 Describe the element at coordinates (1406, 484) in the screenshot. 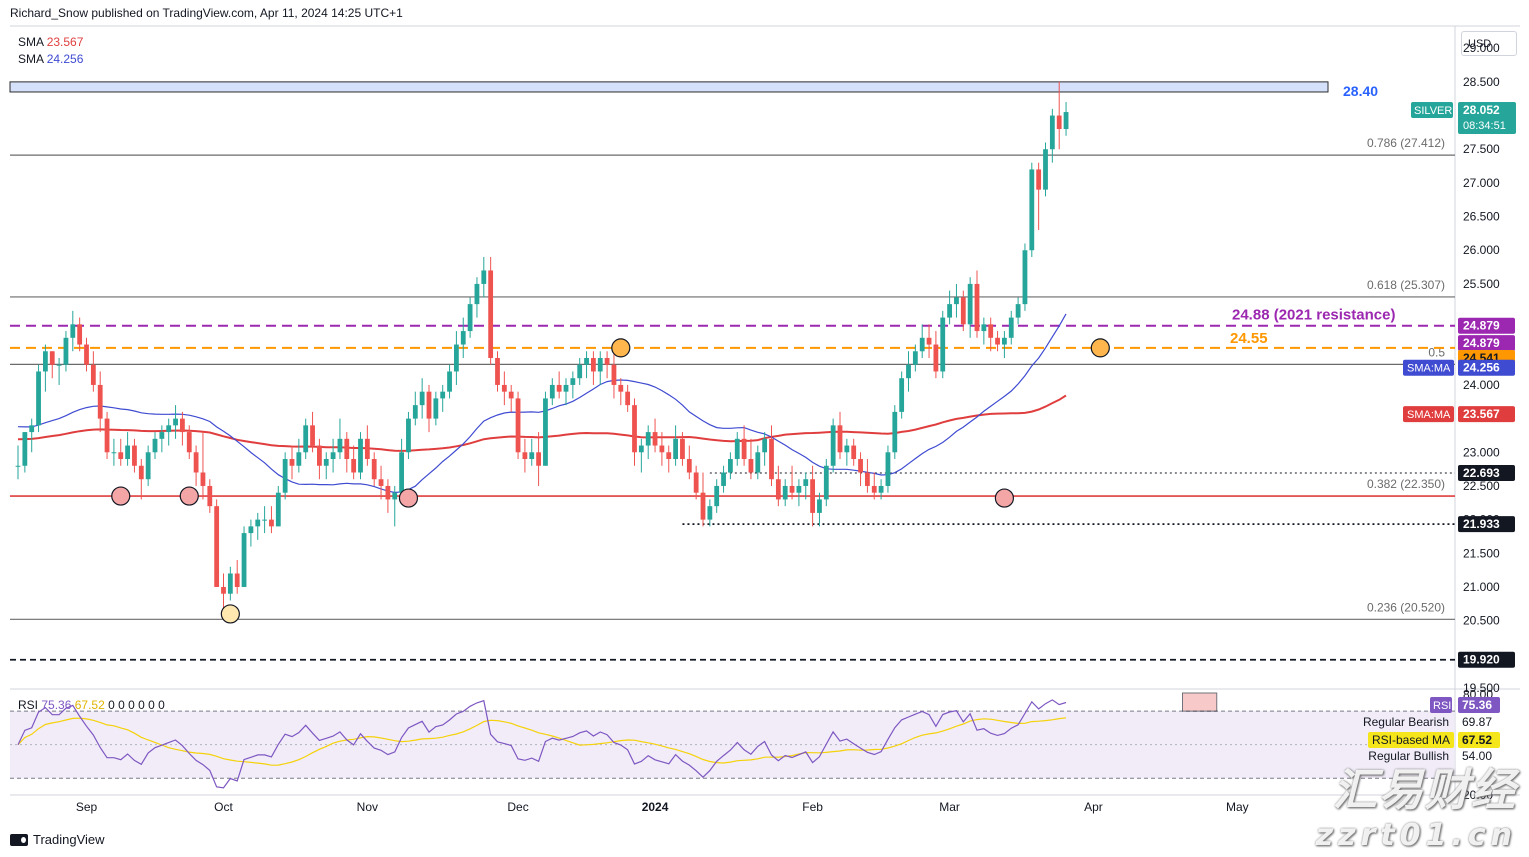

I see `fib-level-label: 0.382 (22.350)` at that location.